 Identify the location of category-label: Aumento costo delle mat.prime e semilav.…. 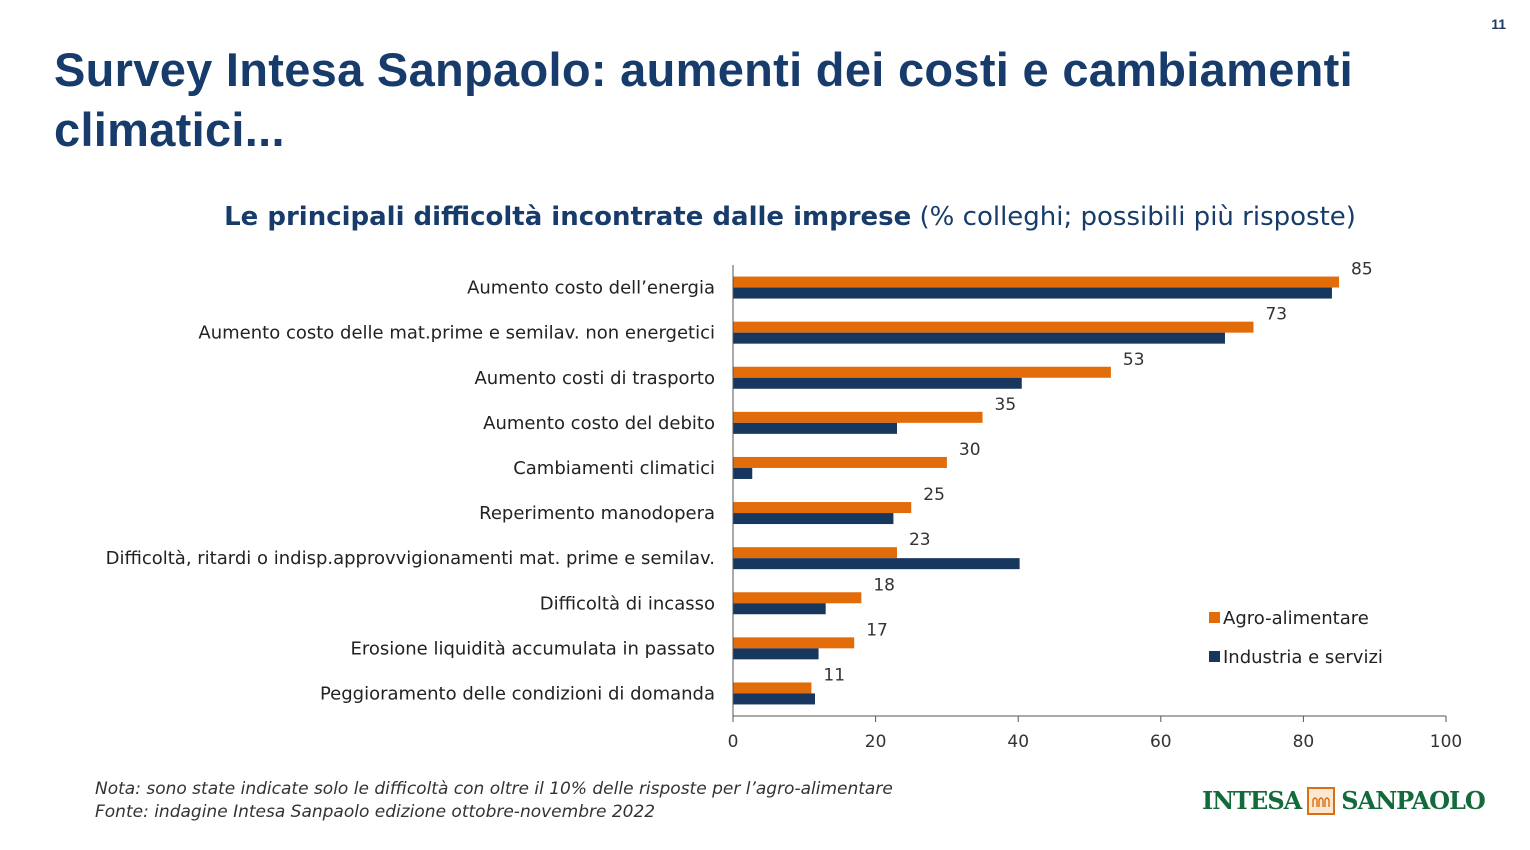
(456, 333).